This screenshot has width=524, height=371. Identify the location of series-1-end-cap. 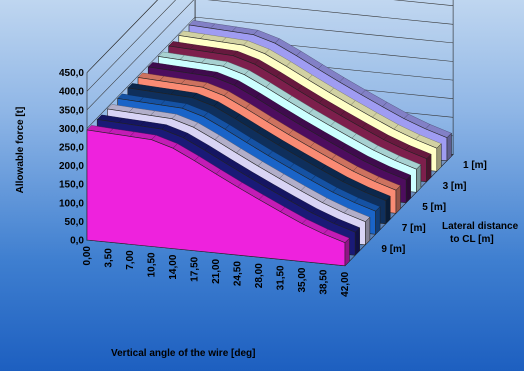
(347, 252).